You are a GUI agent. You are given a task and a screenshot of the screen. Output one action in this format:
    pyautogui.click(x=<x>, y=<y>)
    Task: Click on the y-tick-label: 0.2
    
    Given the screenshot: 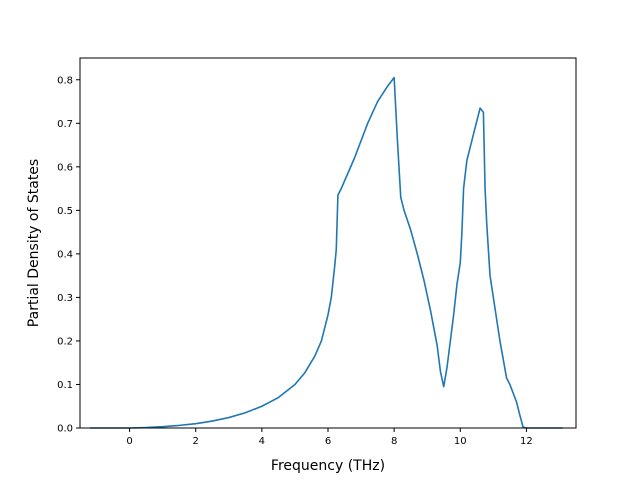 What is the action you would take?
    pyautogui.click(x=65, y=341)
    